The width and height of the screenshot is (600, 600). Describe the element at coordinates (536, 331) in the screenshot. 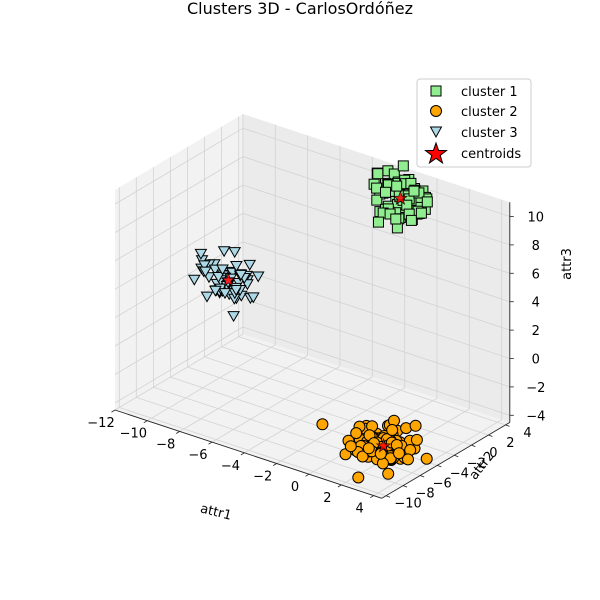

I see `z-tick-label: 2` at that location.